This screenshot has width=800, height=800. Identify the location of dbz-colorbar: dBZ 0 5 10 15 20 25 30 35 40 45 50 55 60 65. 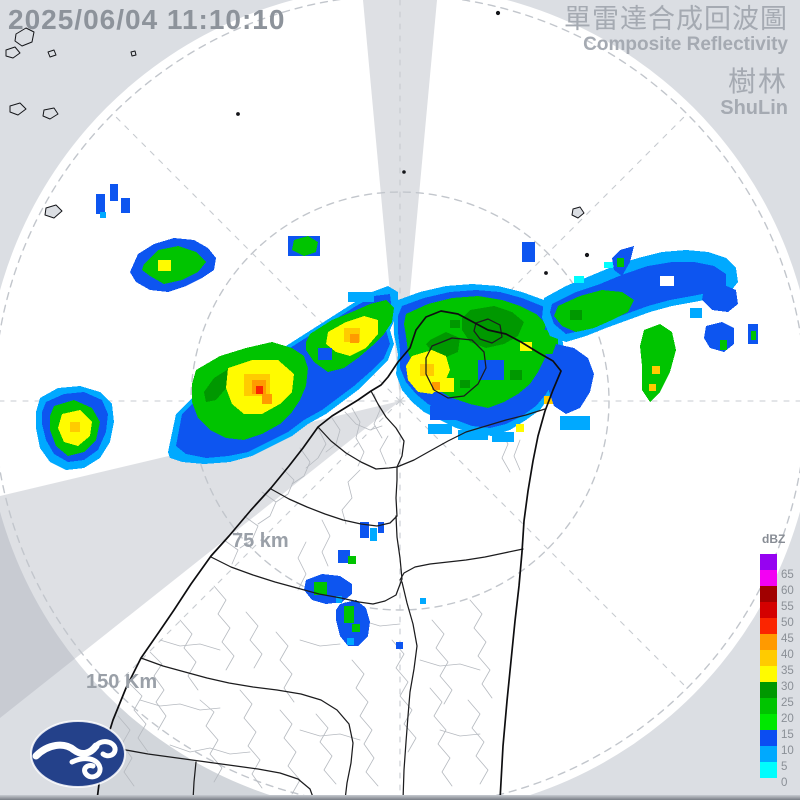
(779, 662).